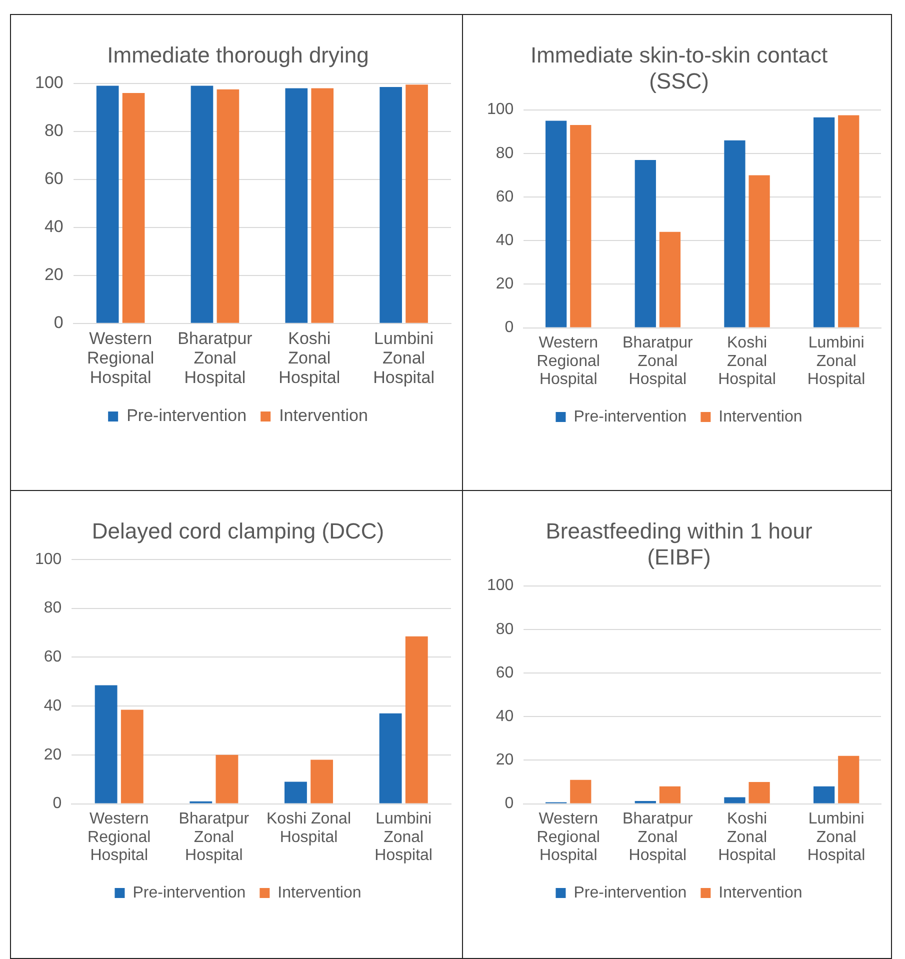 The image size is (905, 959). I want to click on chart-title: Delayed cord clamping (DCC), so click(238, 531).